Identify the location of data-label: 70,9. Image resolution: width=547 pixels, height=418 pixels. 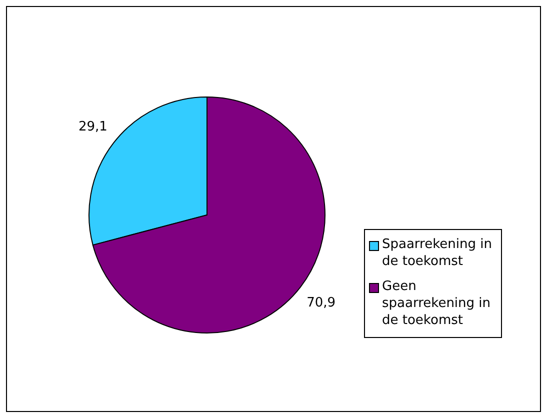
(321, 302).